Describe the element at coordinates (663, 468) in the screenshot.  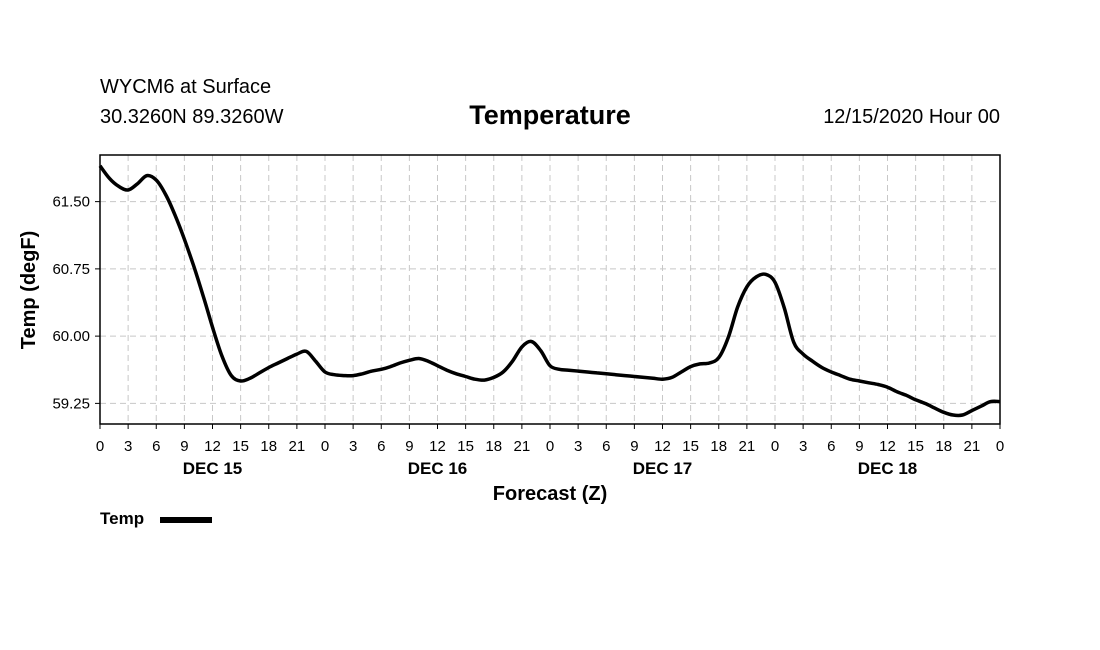
I see `day-label: DEC 17` at that location.